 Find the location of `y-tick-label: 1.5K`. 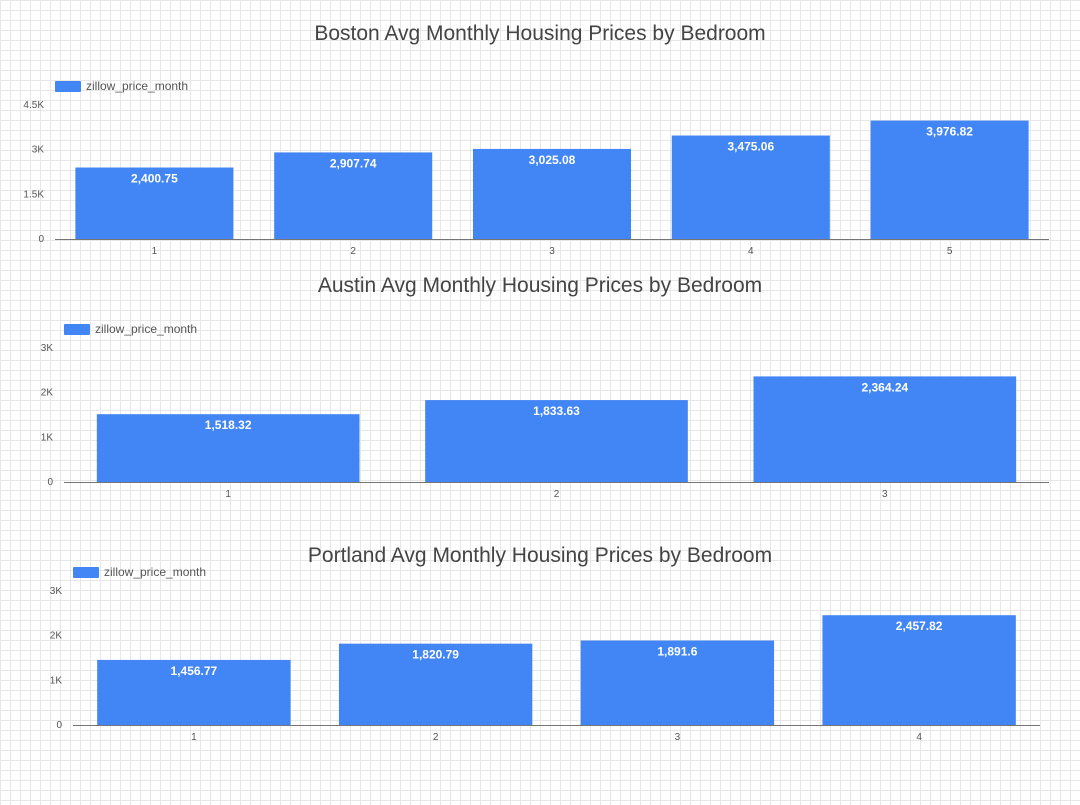

y-tick-label: 1.5K is located at coordinates (33, 194).